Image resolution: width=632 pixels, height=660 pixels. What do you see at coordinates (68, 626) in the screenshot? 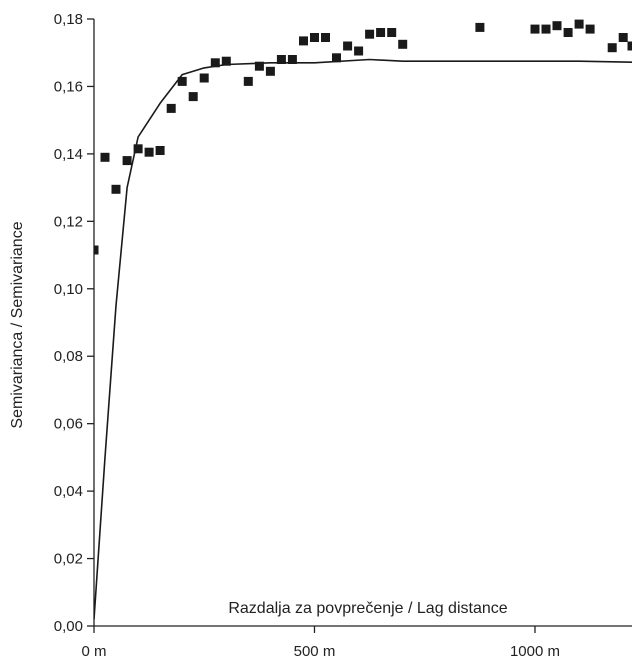
I see `y-tick-label: 0,00` at bounding box center [68, 626].